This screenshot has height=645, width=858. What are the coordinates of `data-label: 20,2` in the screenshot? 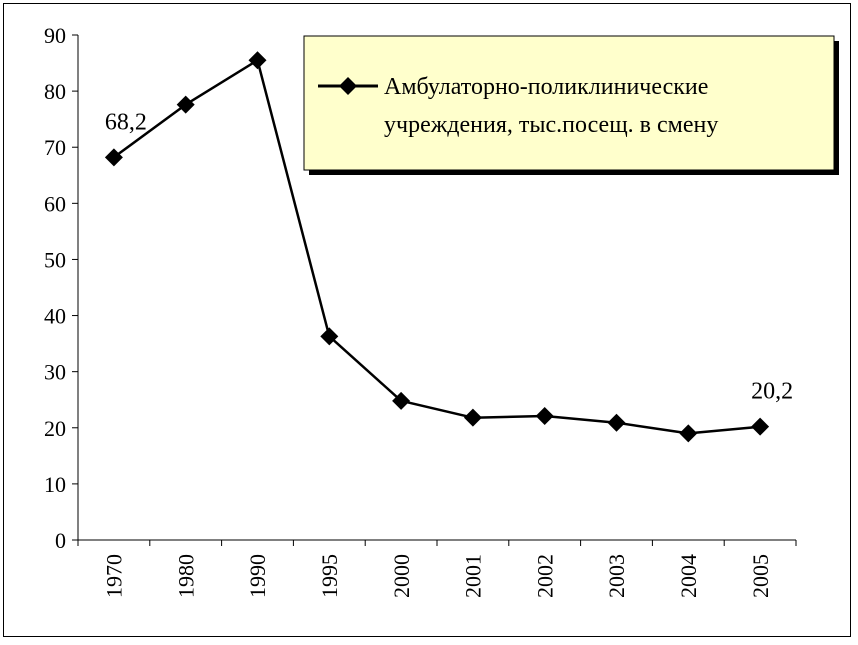 It's located at (772, 392).